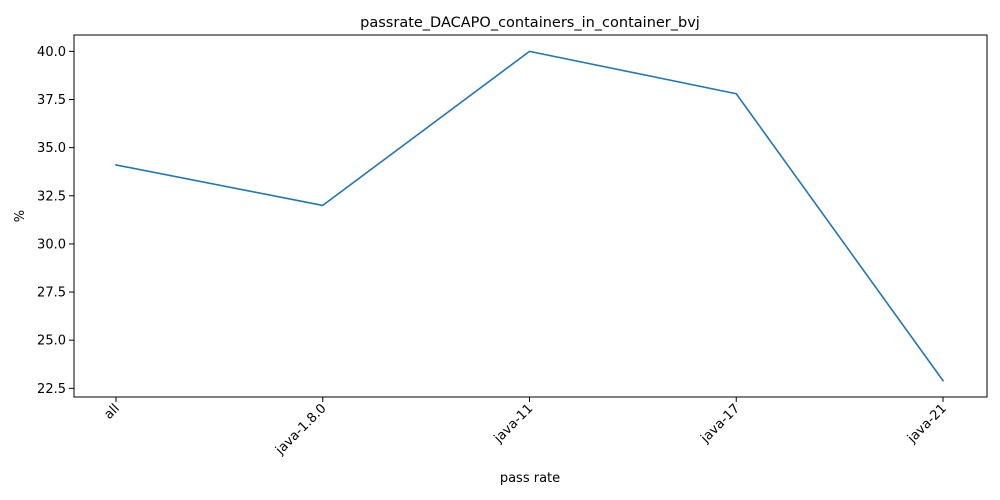 Image resolution: width=1000 pixels, height=500 pixels. What do you see at coordinates (51, 148) in the screenshot?
I see `y-tick-label: 35.0` at bounding box center [51, 148].